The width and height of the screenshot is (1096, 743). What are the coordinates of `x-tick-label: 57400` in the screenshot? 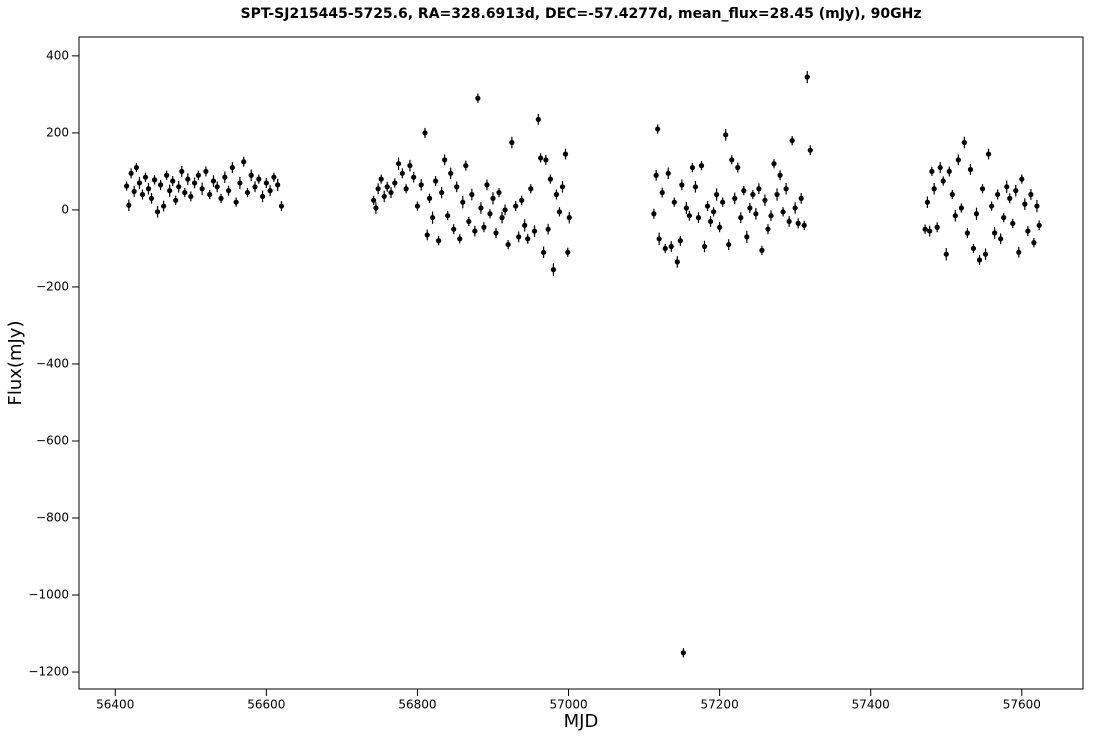 It's located at (871, 705).